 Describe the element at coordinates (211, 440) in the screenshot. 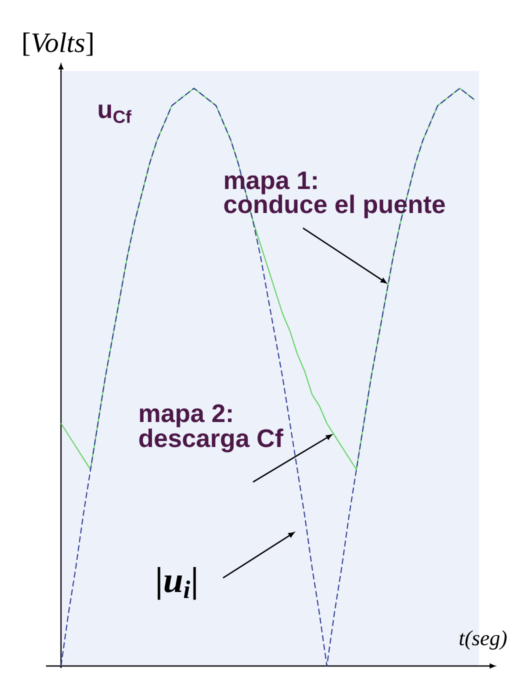

I see `annotation: descarga Cf` at that location.